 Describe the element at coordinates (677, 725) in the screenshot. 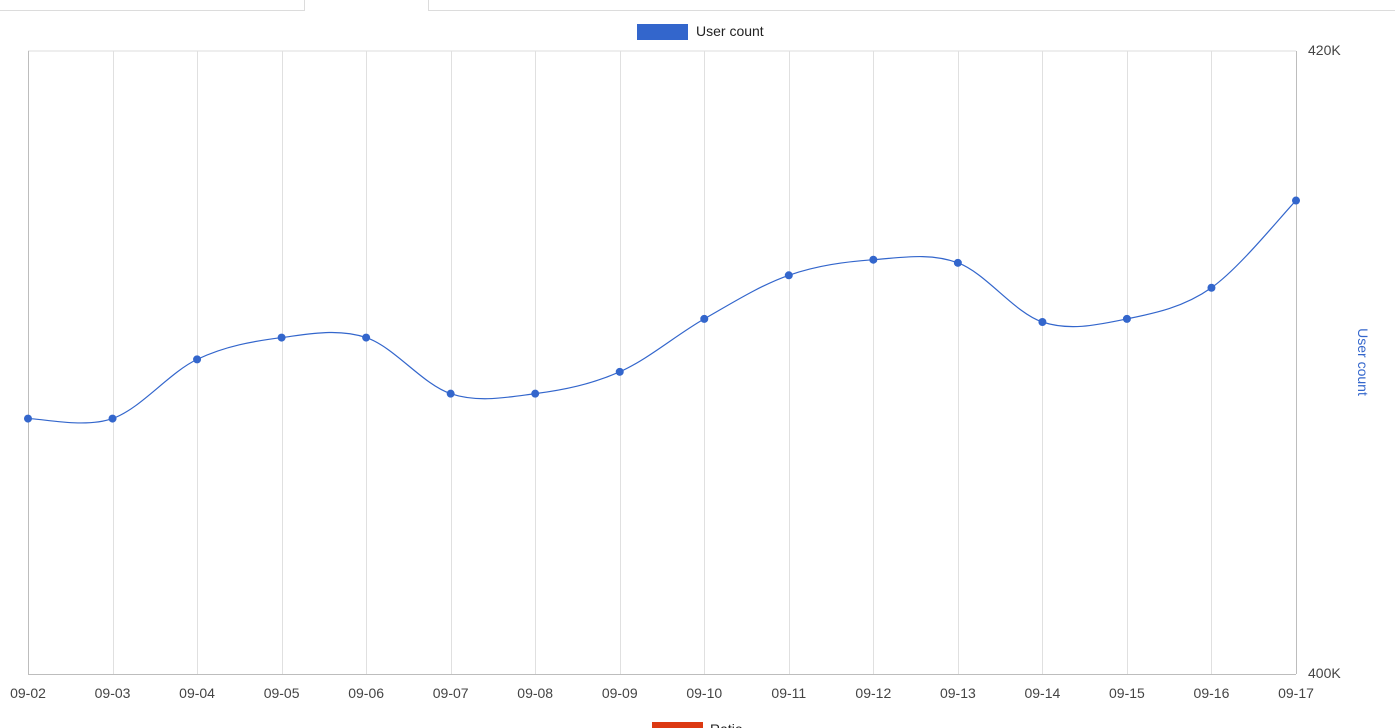

I see `legend-swatch-ratio` at that location.